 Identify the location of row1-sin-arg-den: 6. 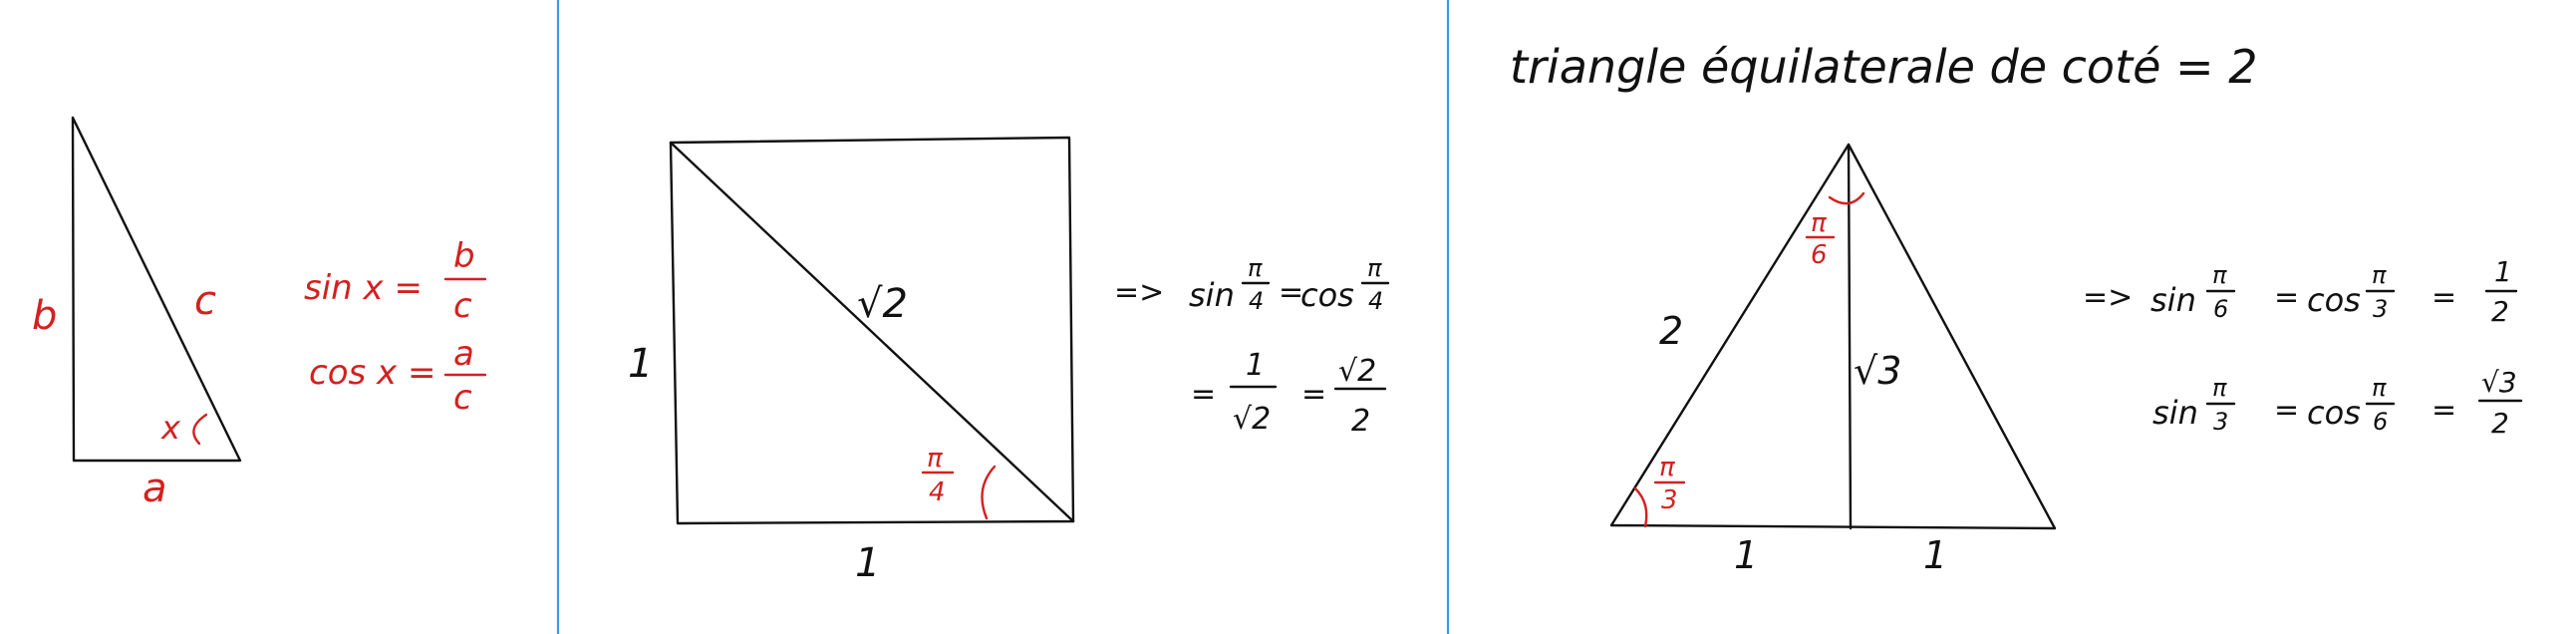
(2220, 309).